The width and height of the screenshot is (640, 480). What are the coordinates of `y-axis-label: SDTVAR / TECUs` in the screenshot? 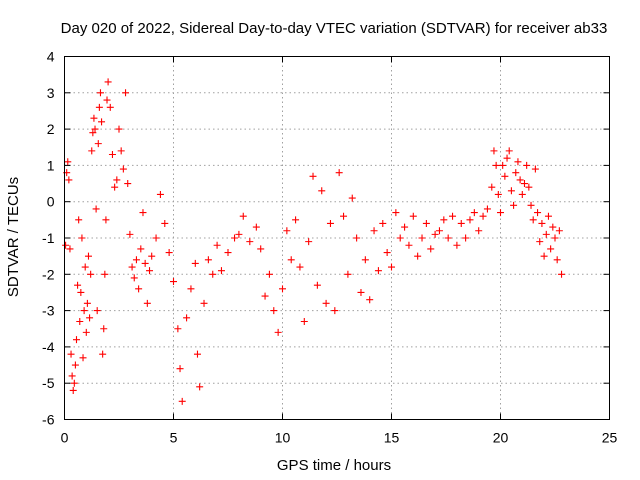 It's located at (13, 237).